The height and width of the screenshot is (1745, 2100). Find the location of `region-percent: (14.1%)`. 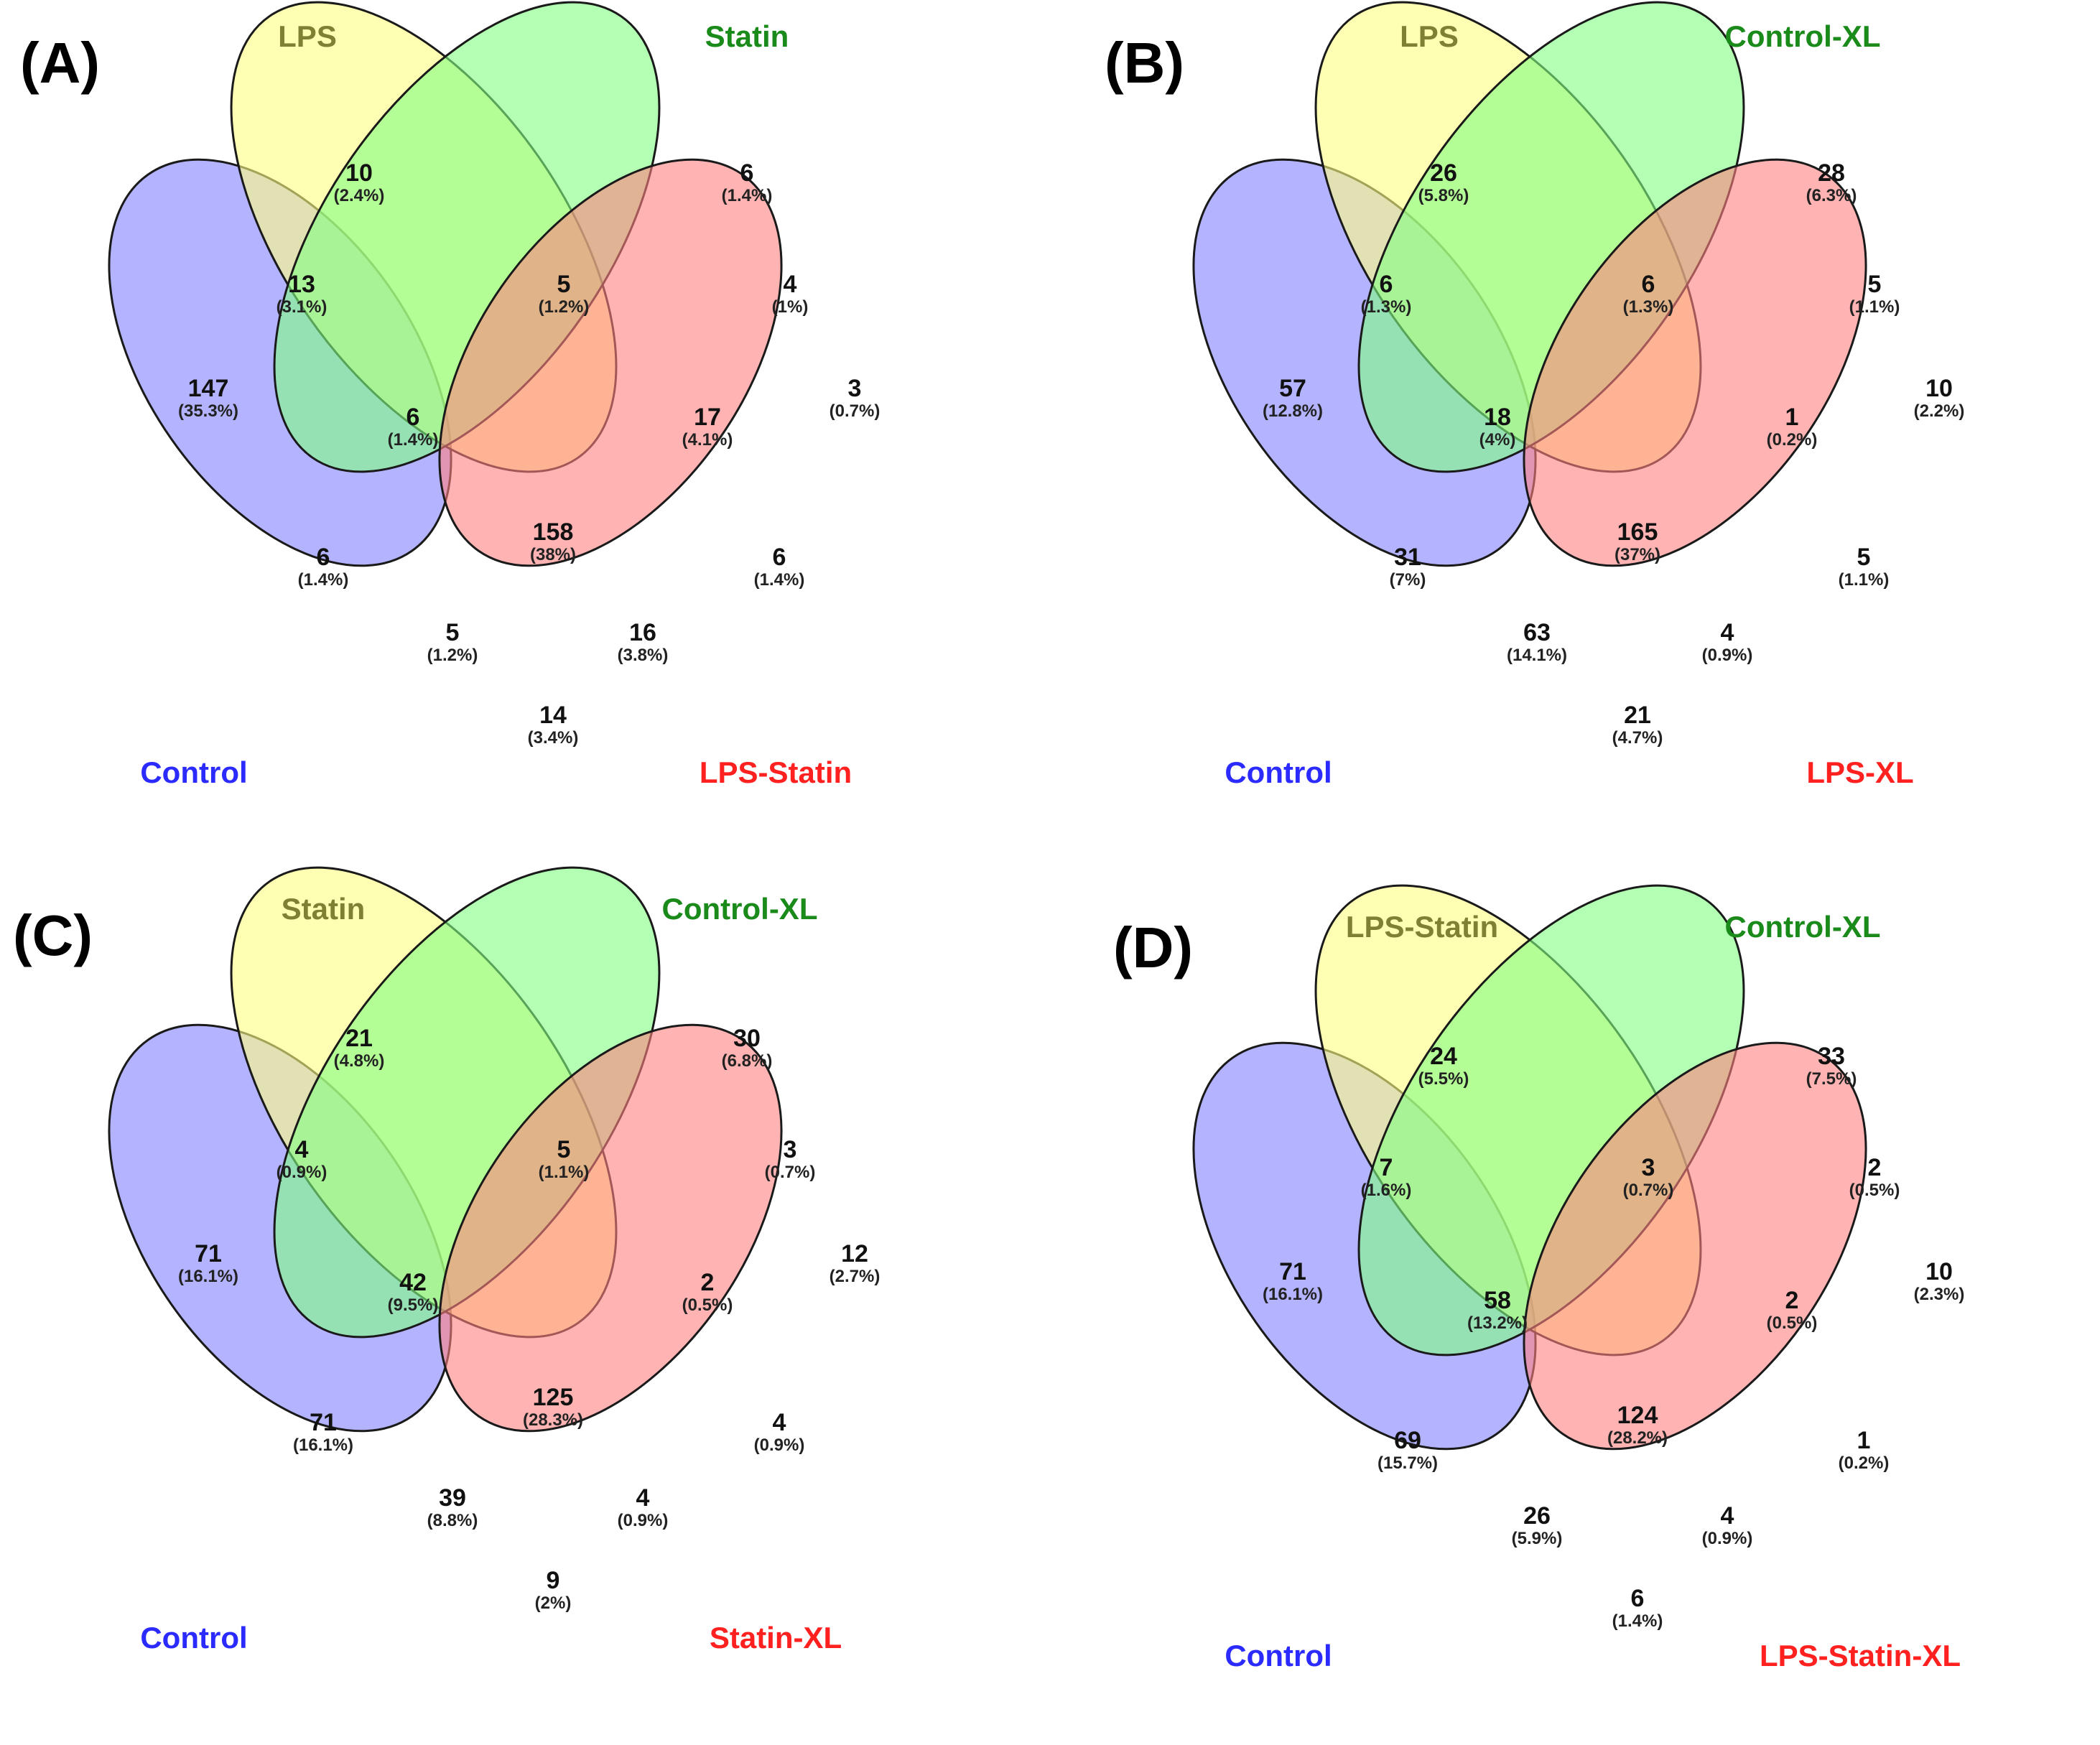

region-percent: (14.1%) is located at coordinates (1537, 655).